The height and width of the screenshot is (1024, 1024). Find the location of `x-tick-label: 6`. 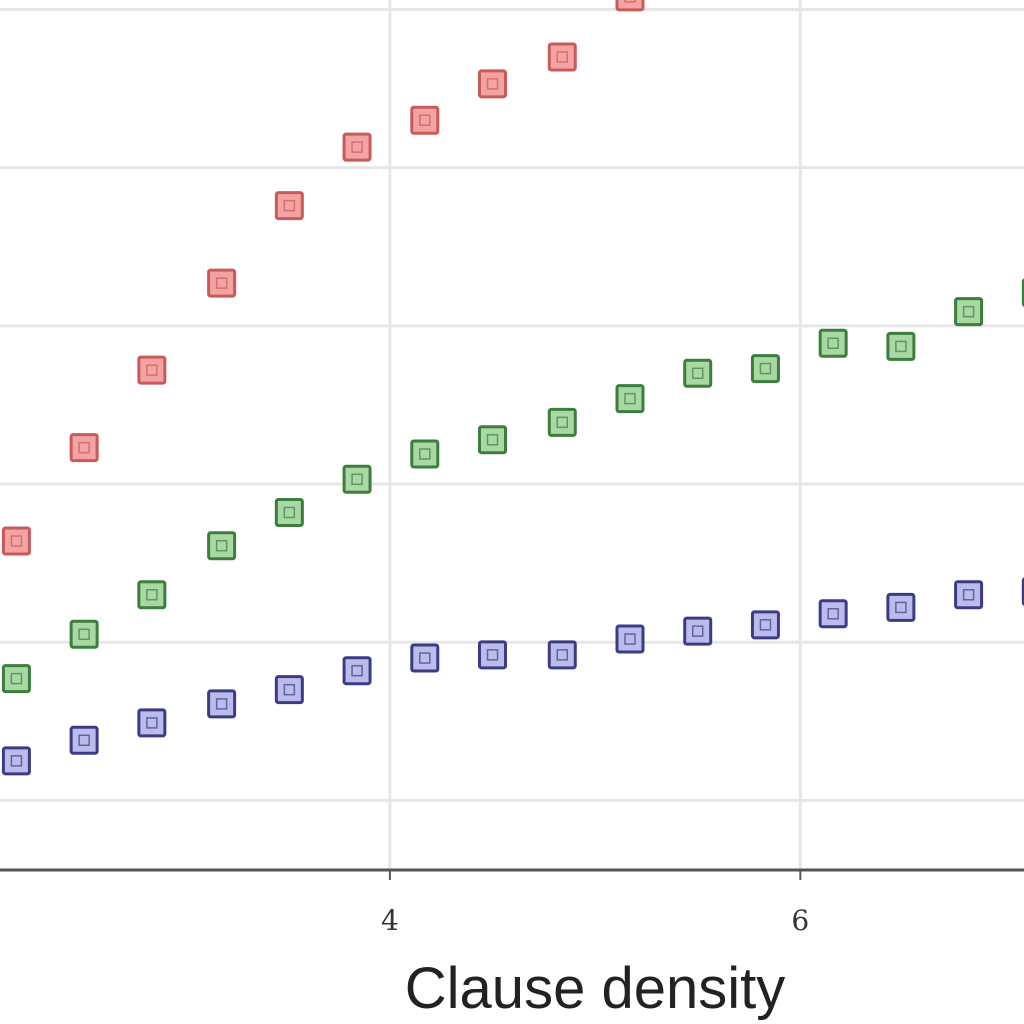

x-tick-label: 6 is located at coordinates (800, 920).